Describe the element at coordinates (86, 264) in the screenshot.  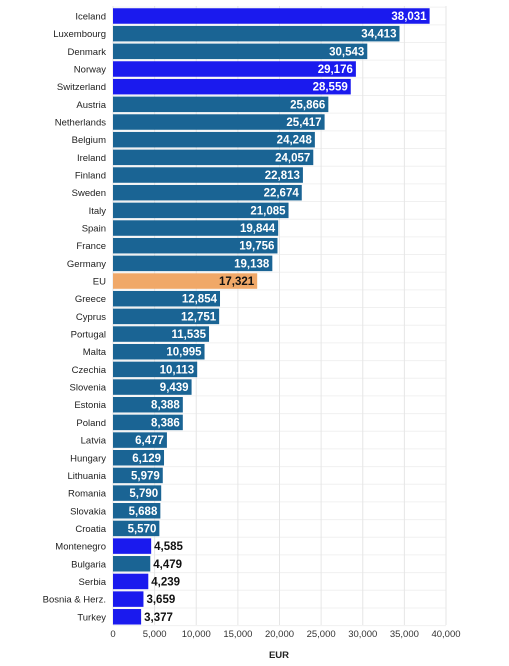
I see `category-label: Germany` at that location.